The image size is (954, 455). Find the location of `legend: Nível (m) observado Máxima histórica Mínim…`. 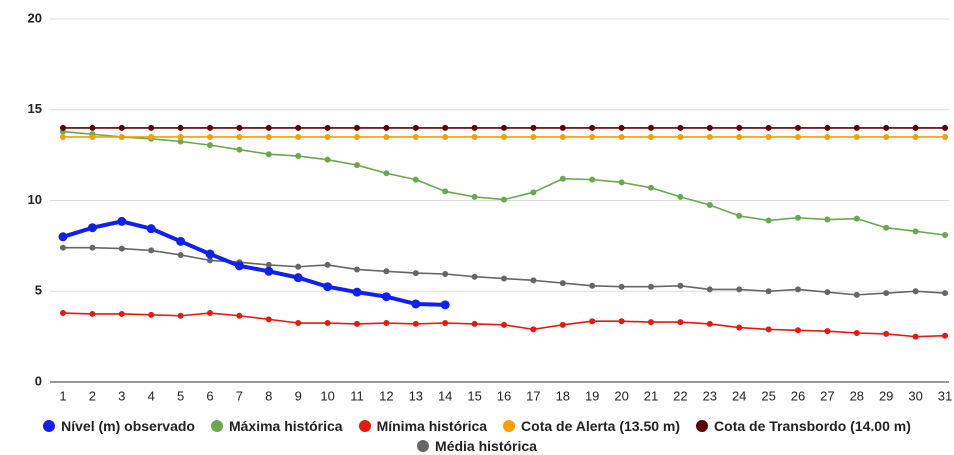

legend: Nível (m) observado Máxima histórica Mínim… is located at coordinates (477, 436).